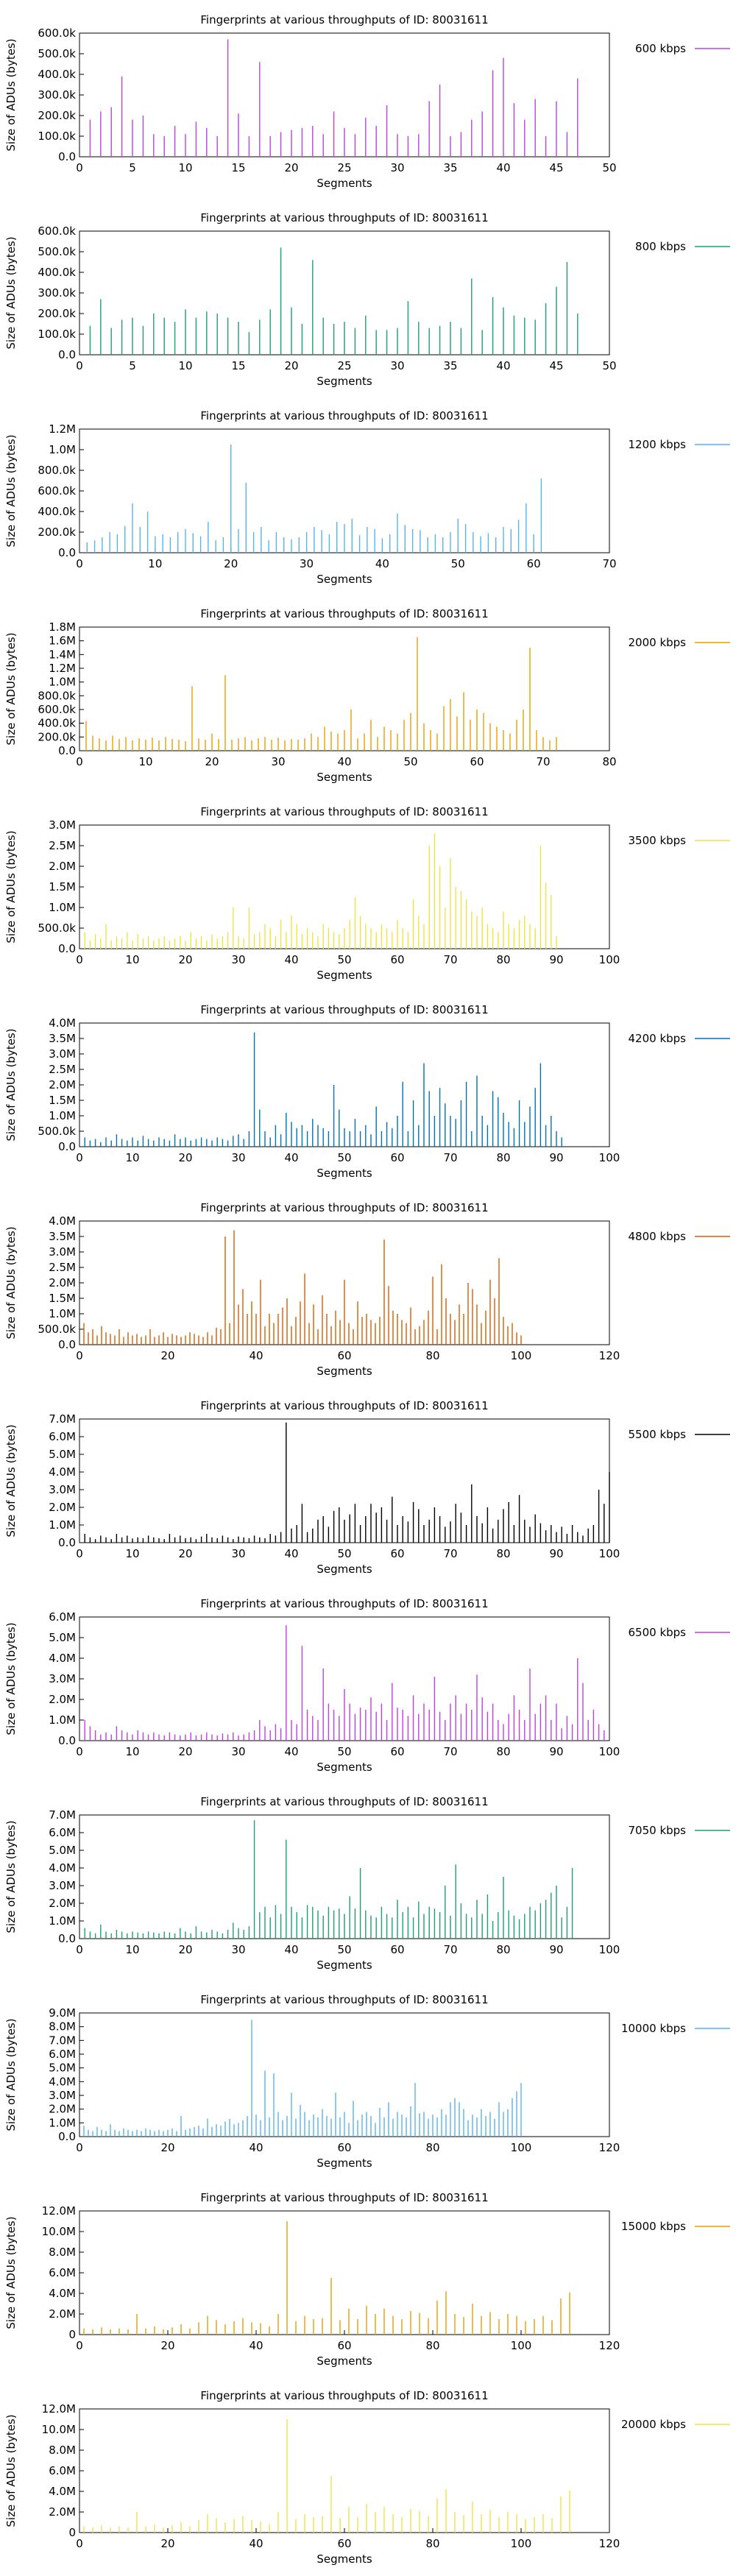 This screenshot has width=736, height=2576. Describe the element at coordinates (344, 1949) in the screenshot. I see `x-tick-label: 50` at that location.